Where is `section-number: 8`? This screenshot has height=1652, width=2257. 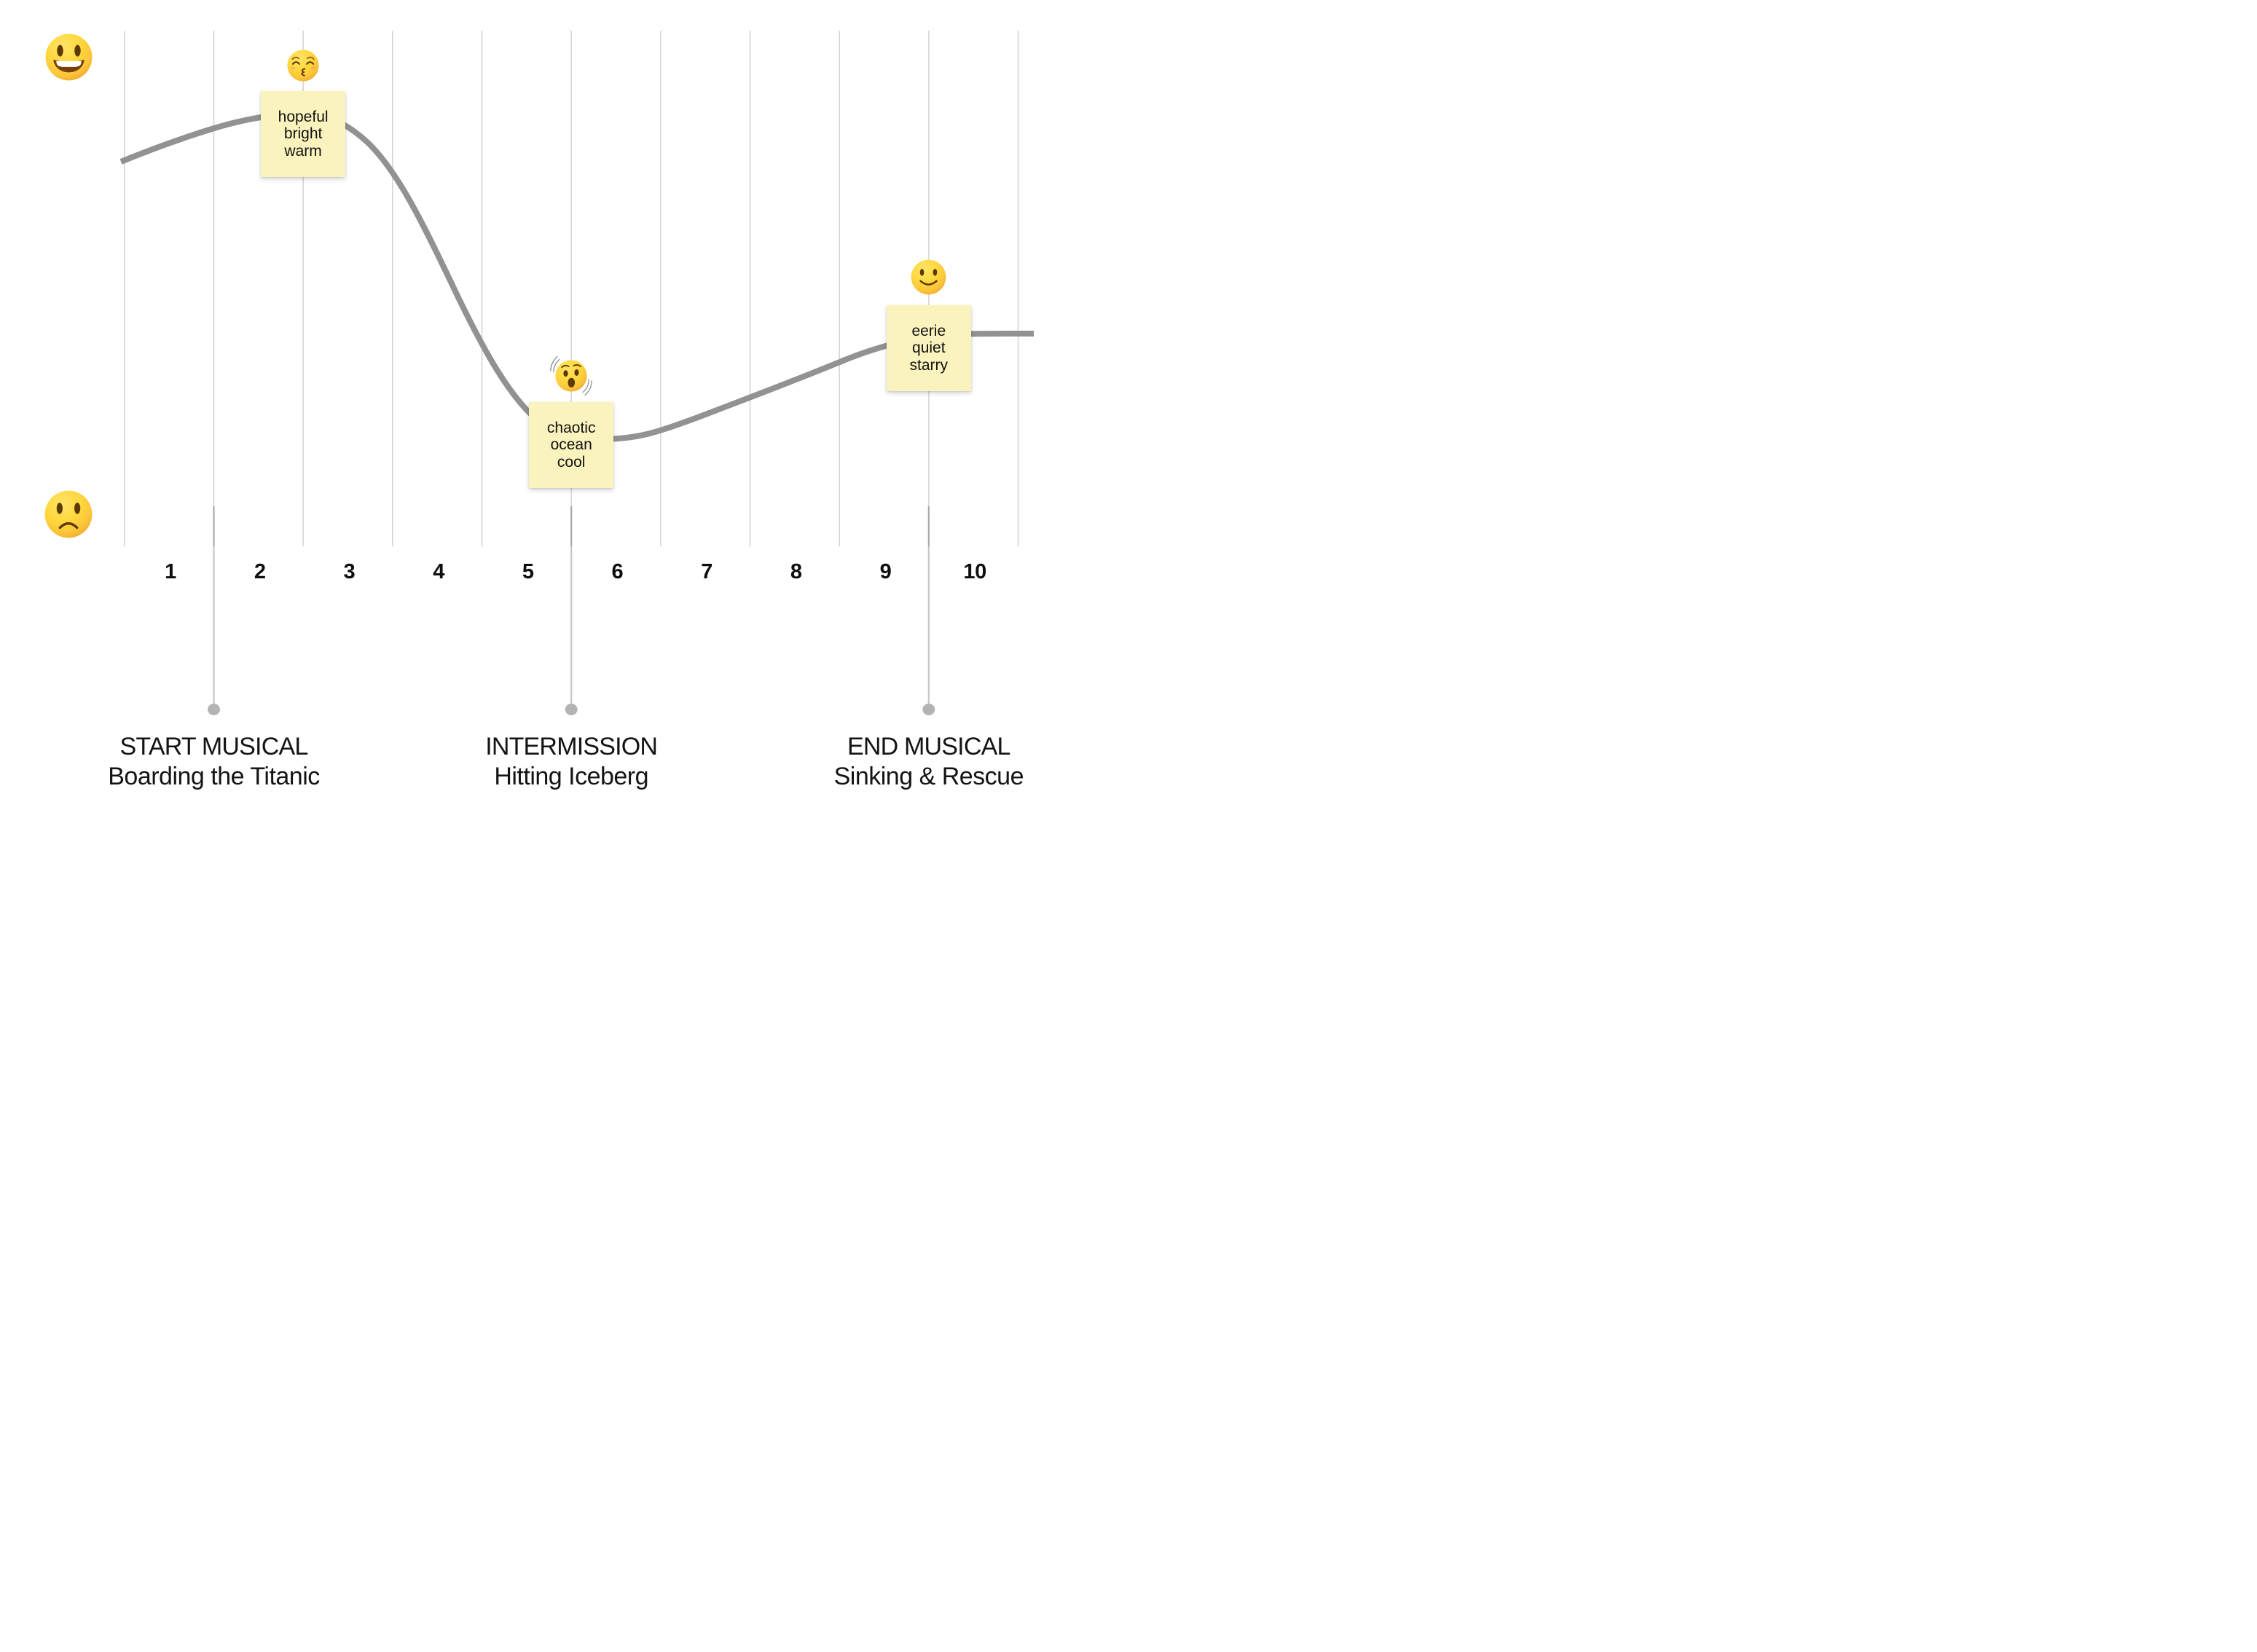 section-number: 8 is located at coordinates (796, 571).